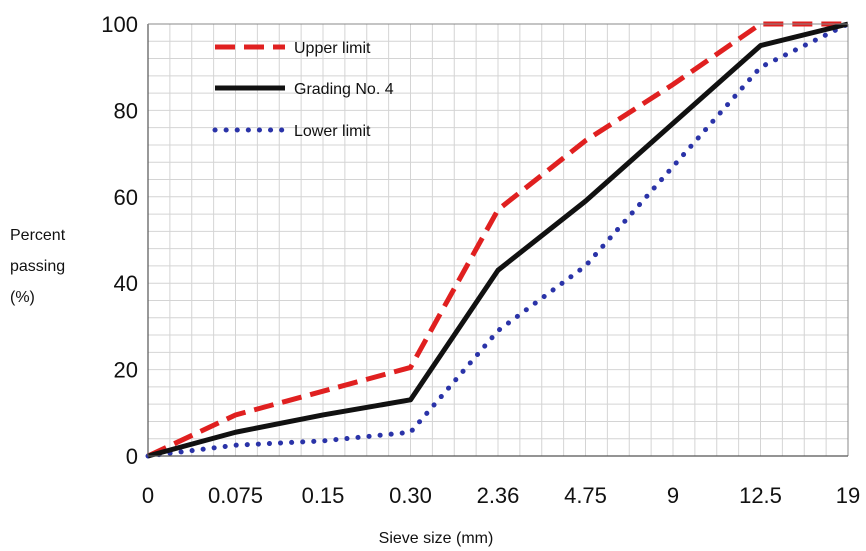  I want to click on y-tick-label: 80, so click(126, 110).